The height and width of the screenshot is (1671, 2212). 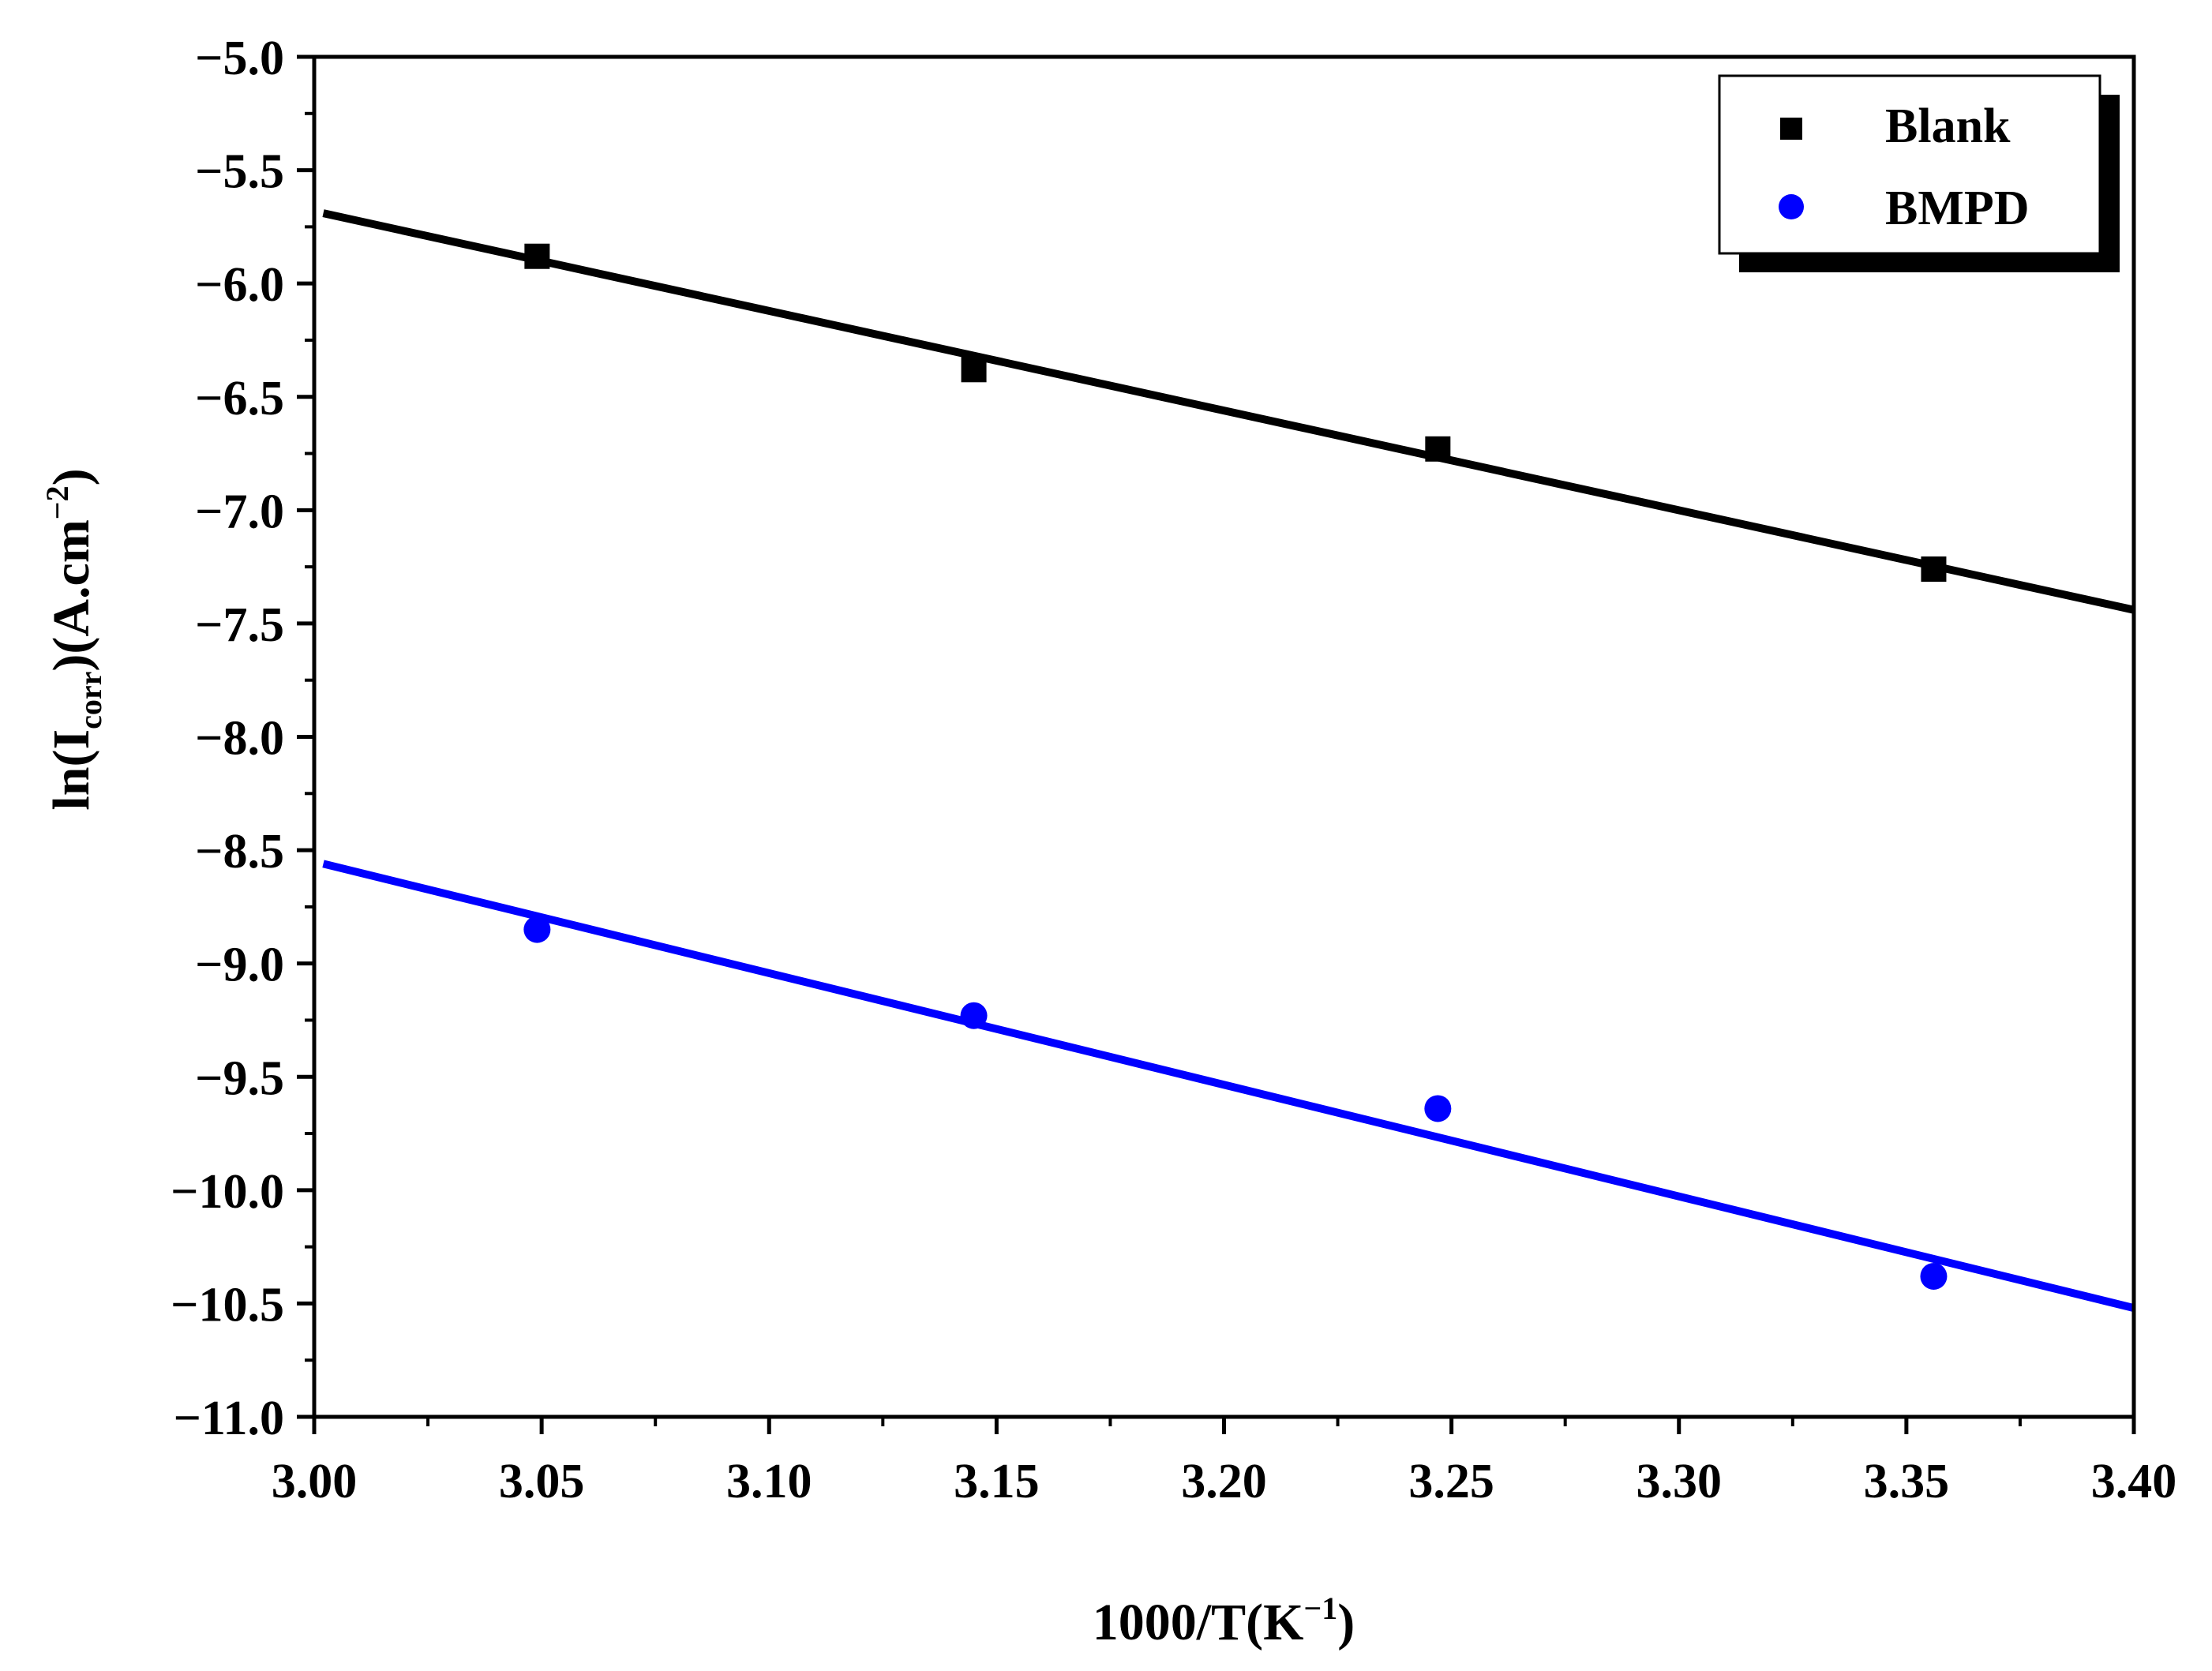 What do you see at coordinates (228, 1305) in the screenshot?
I see `y-tick-label: −10.5` at bounding box center [228, 1305].